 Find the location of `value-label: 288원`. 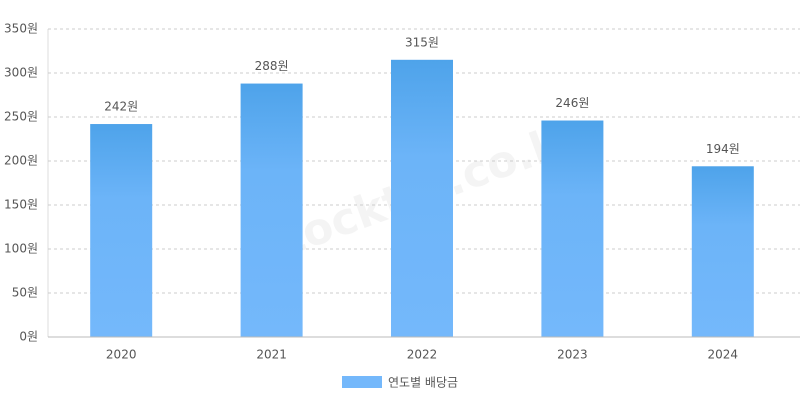

value-label: 288원 is located at coordinates (272, 66).